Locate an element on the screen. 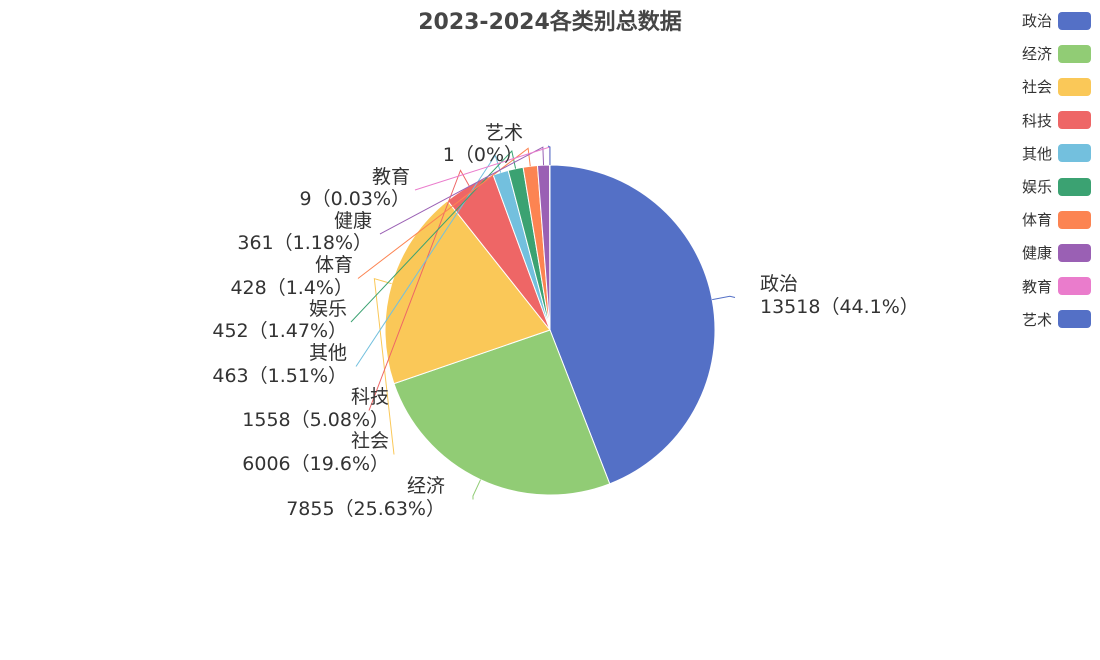 The width and height of the screenshot is (1100, 660). legend-label: 政治 is located at coordinates (1036, 21).